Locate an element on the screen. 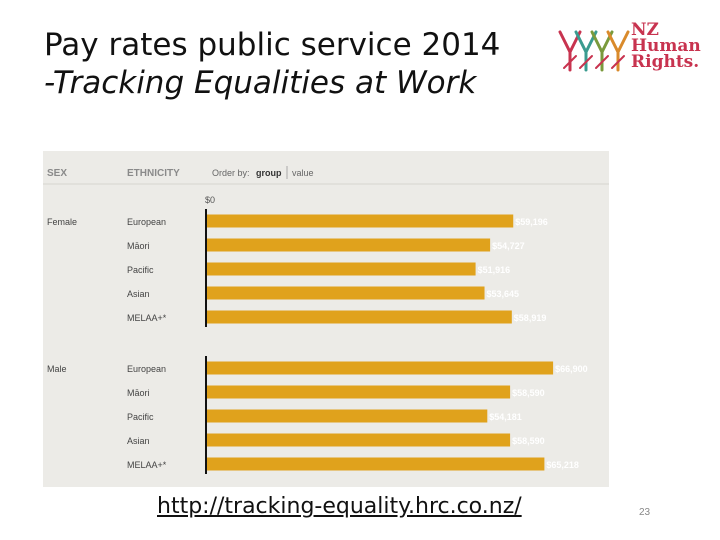 The height and width of the screenshot is (540, 720). nz-human-rights-logo: NZ Human Rights. is located at coordinates (636, 52).